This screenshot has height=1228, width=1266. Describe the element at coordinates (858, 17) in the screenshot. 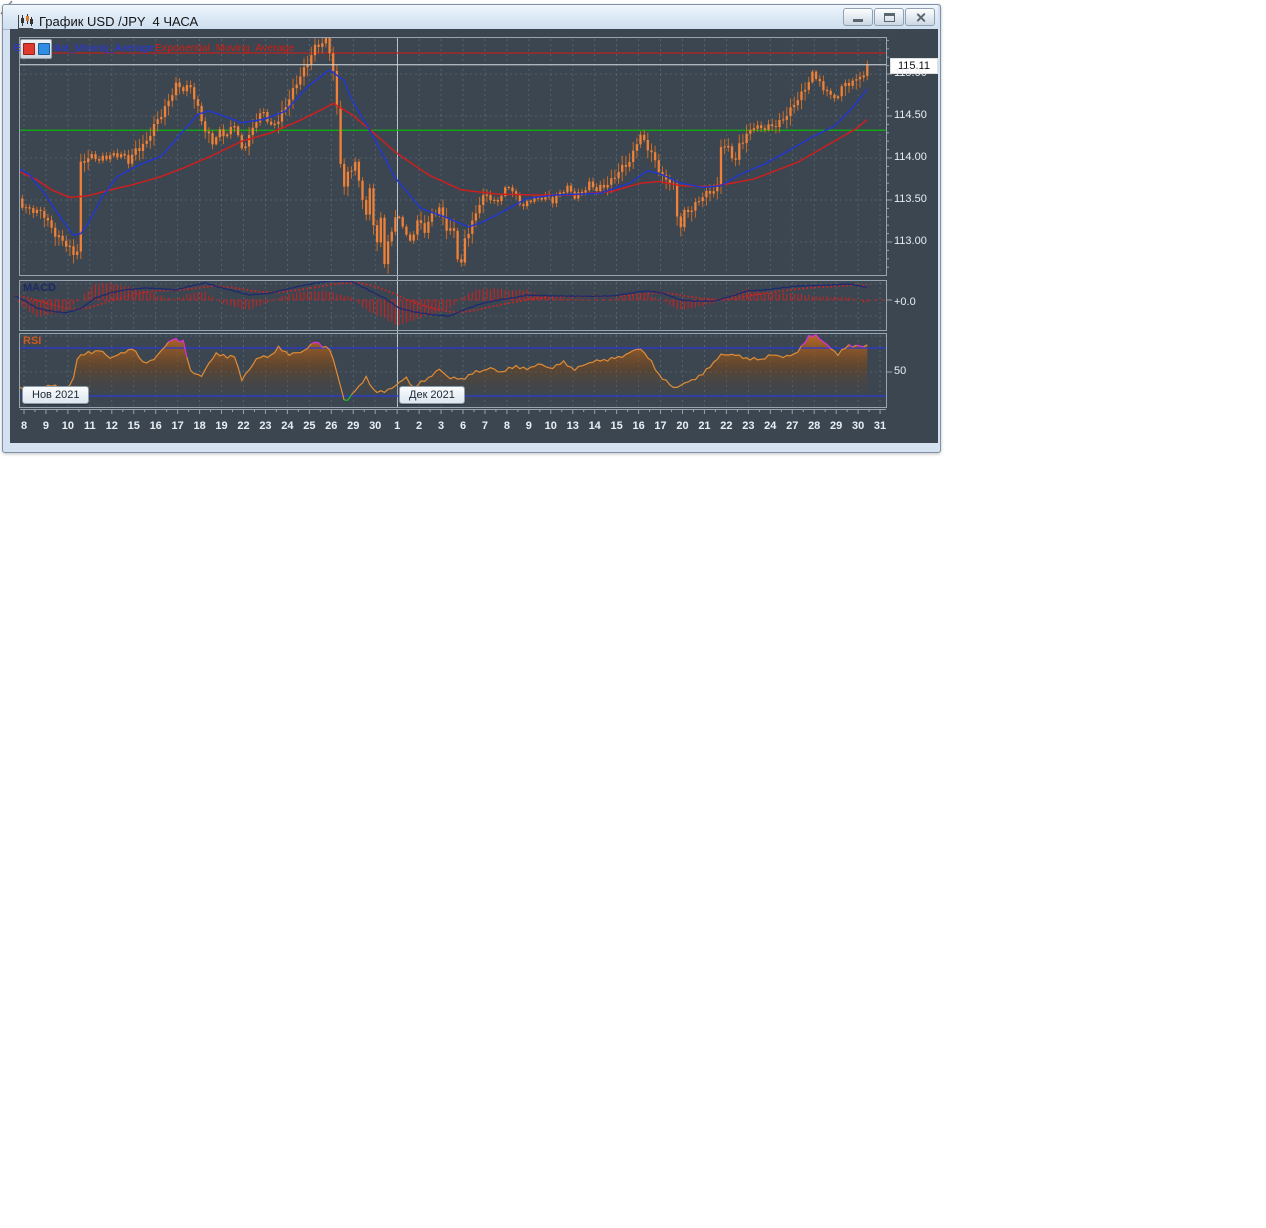

I see `minimize-button` at that location.